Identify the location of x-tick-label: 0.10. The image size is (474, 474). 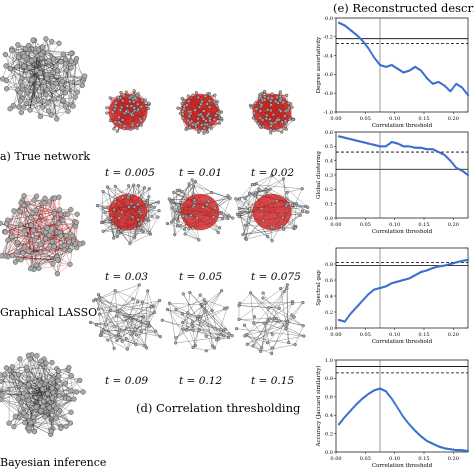
(394, 225).